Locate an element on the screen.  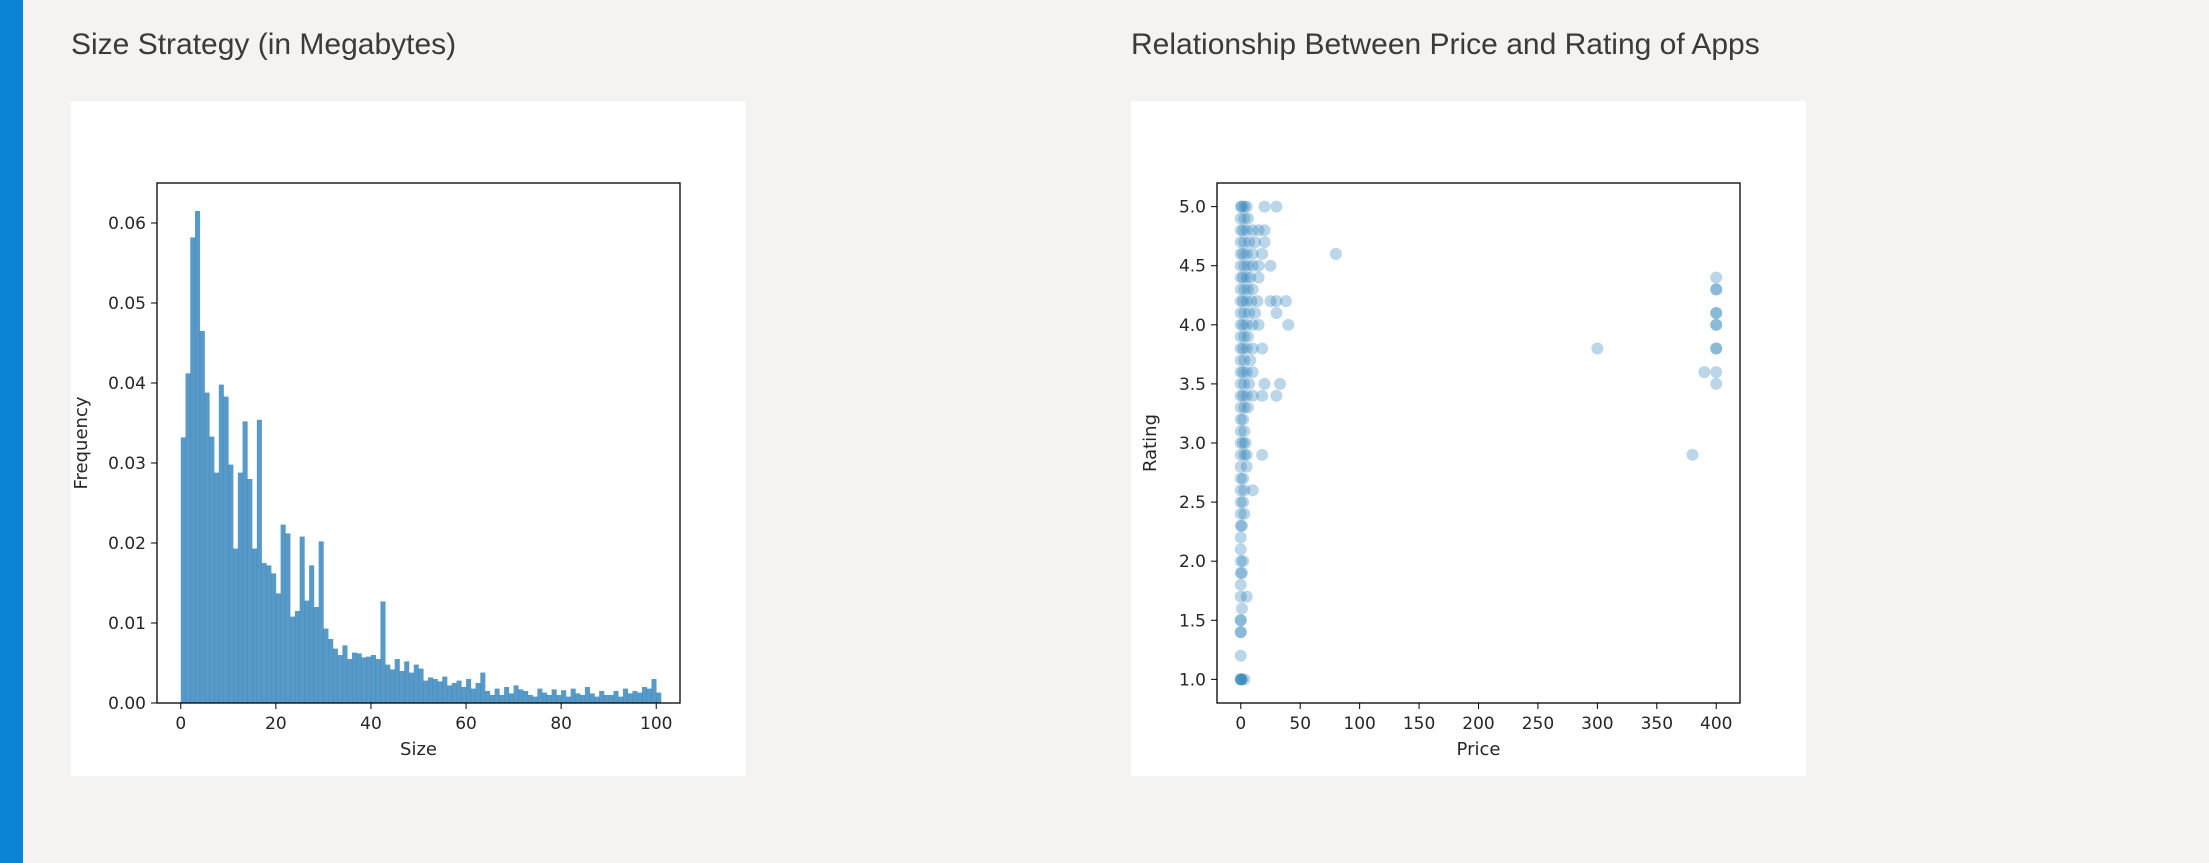
price-rating-y-tick-label: 4.5 is located at coordinates (1192, 267).